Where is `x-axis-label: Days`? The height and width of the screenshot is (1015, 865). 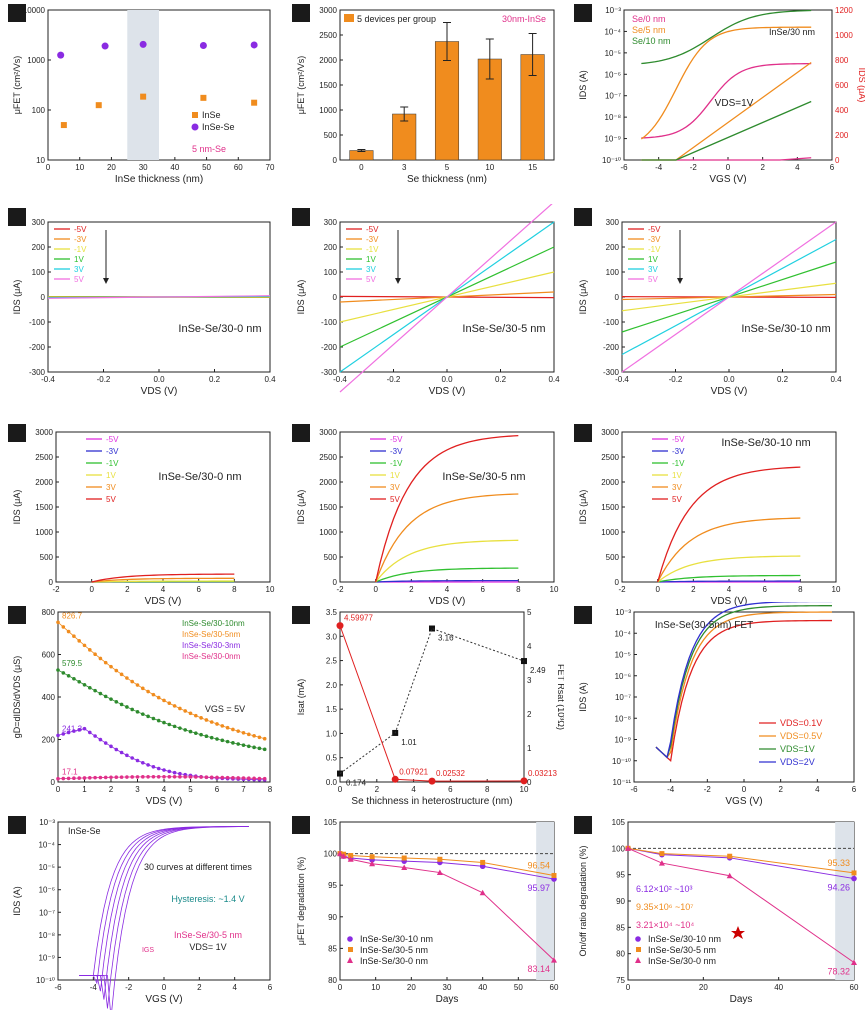 x-axis-label: Days is located at coordinates (447, 999).